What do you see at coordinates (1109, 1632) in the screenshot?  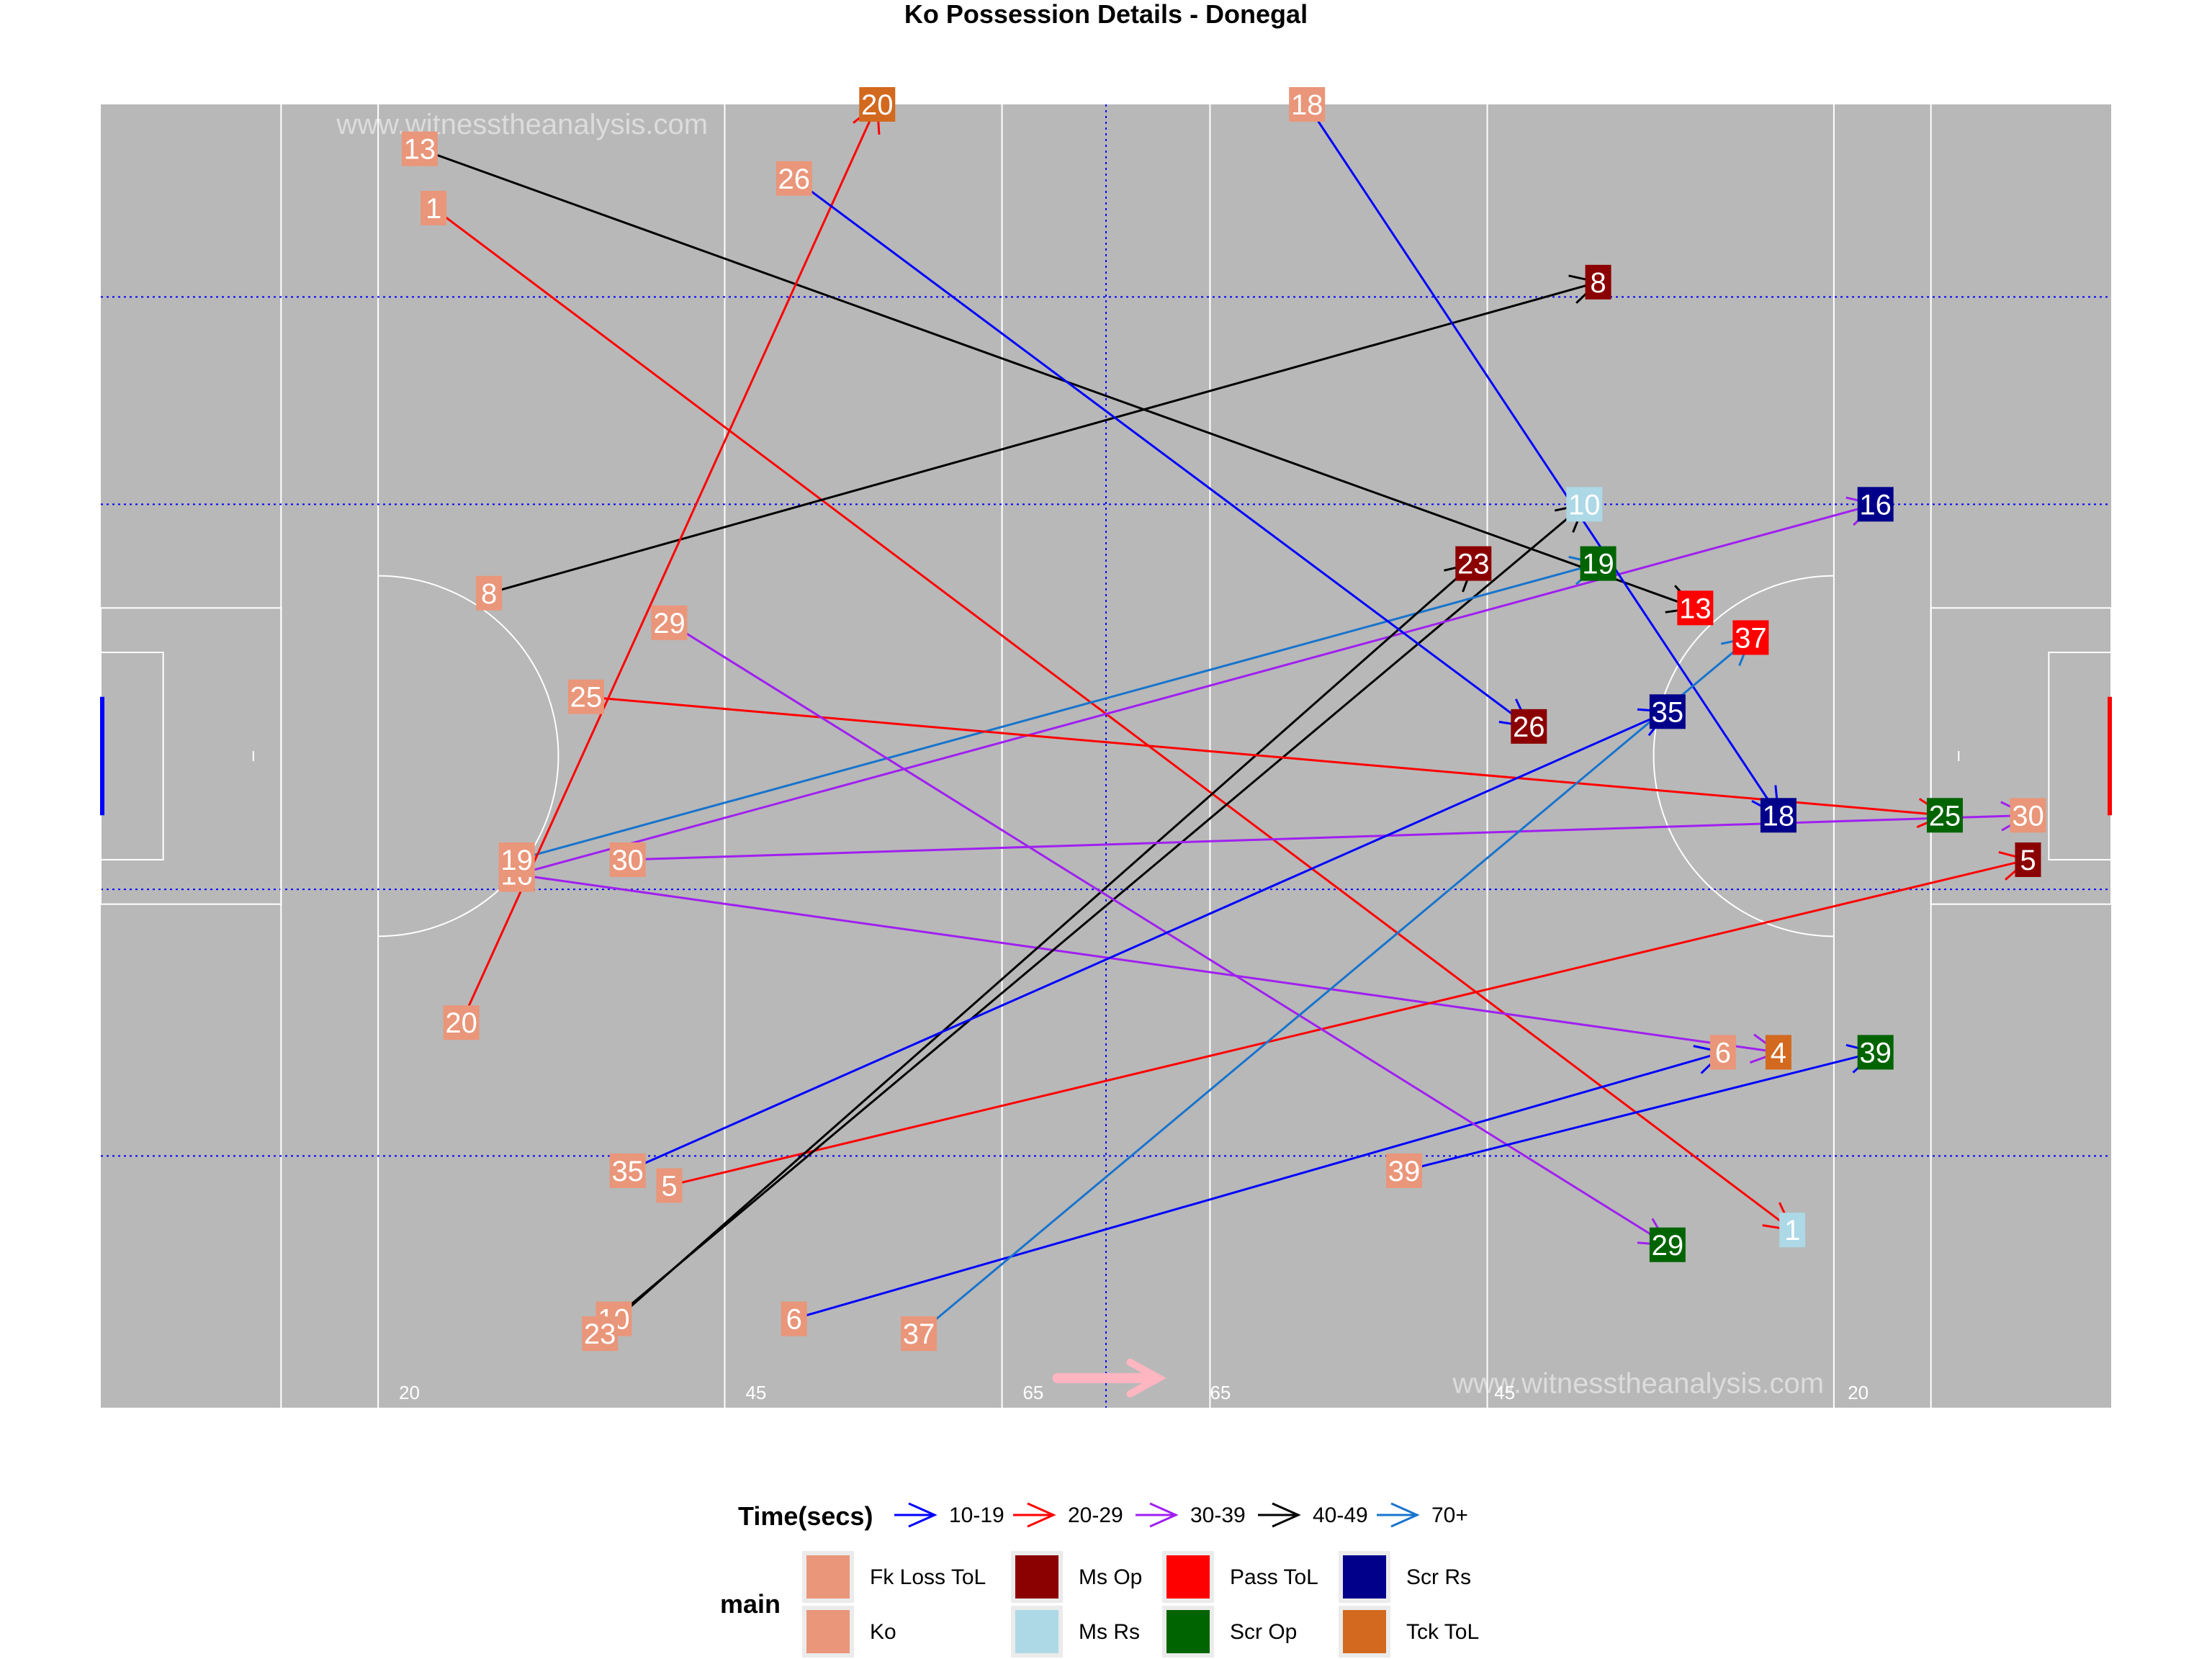 I see `svg-text: Ms Rs` at bounding box center [1109, 1632].